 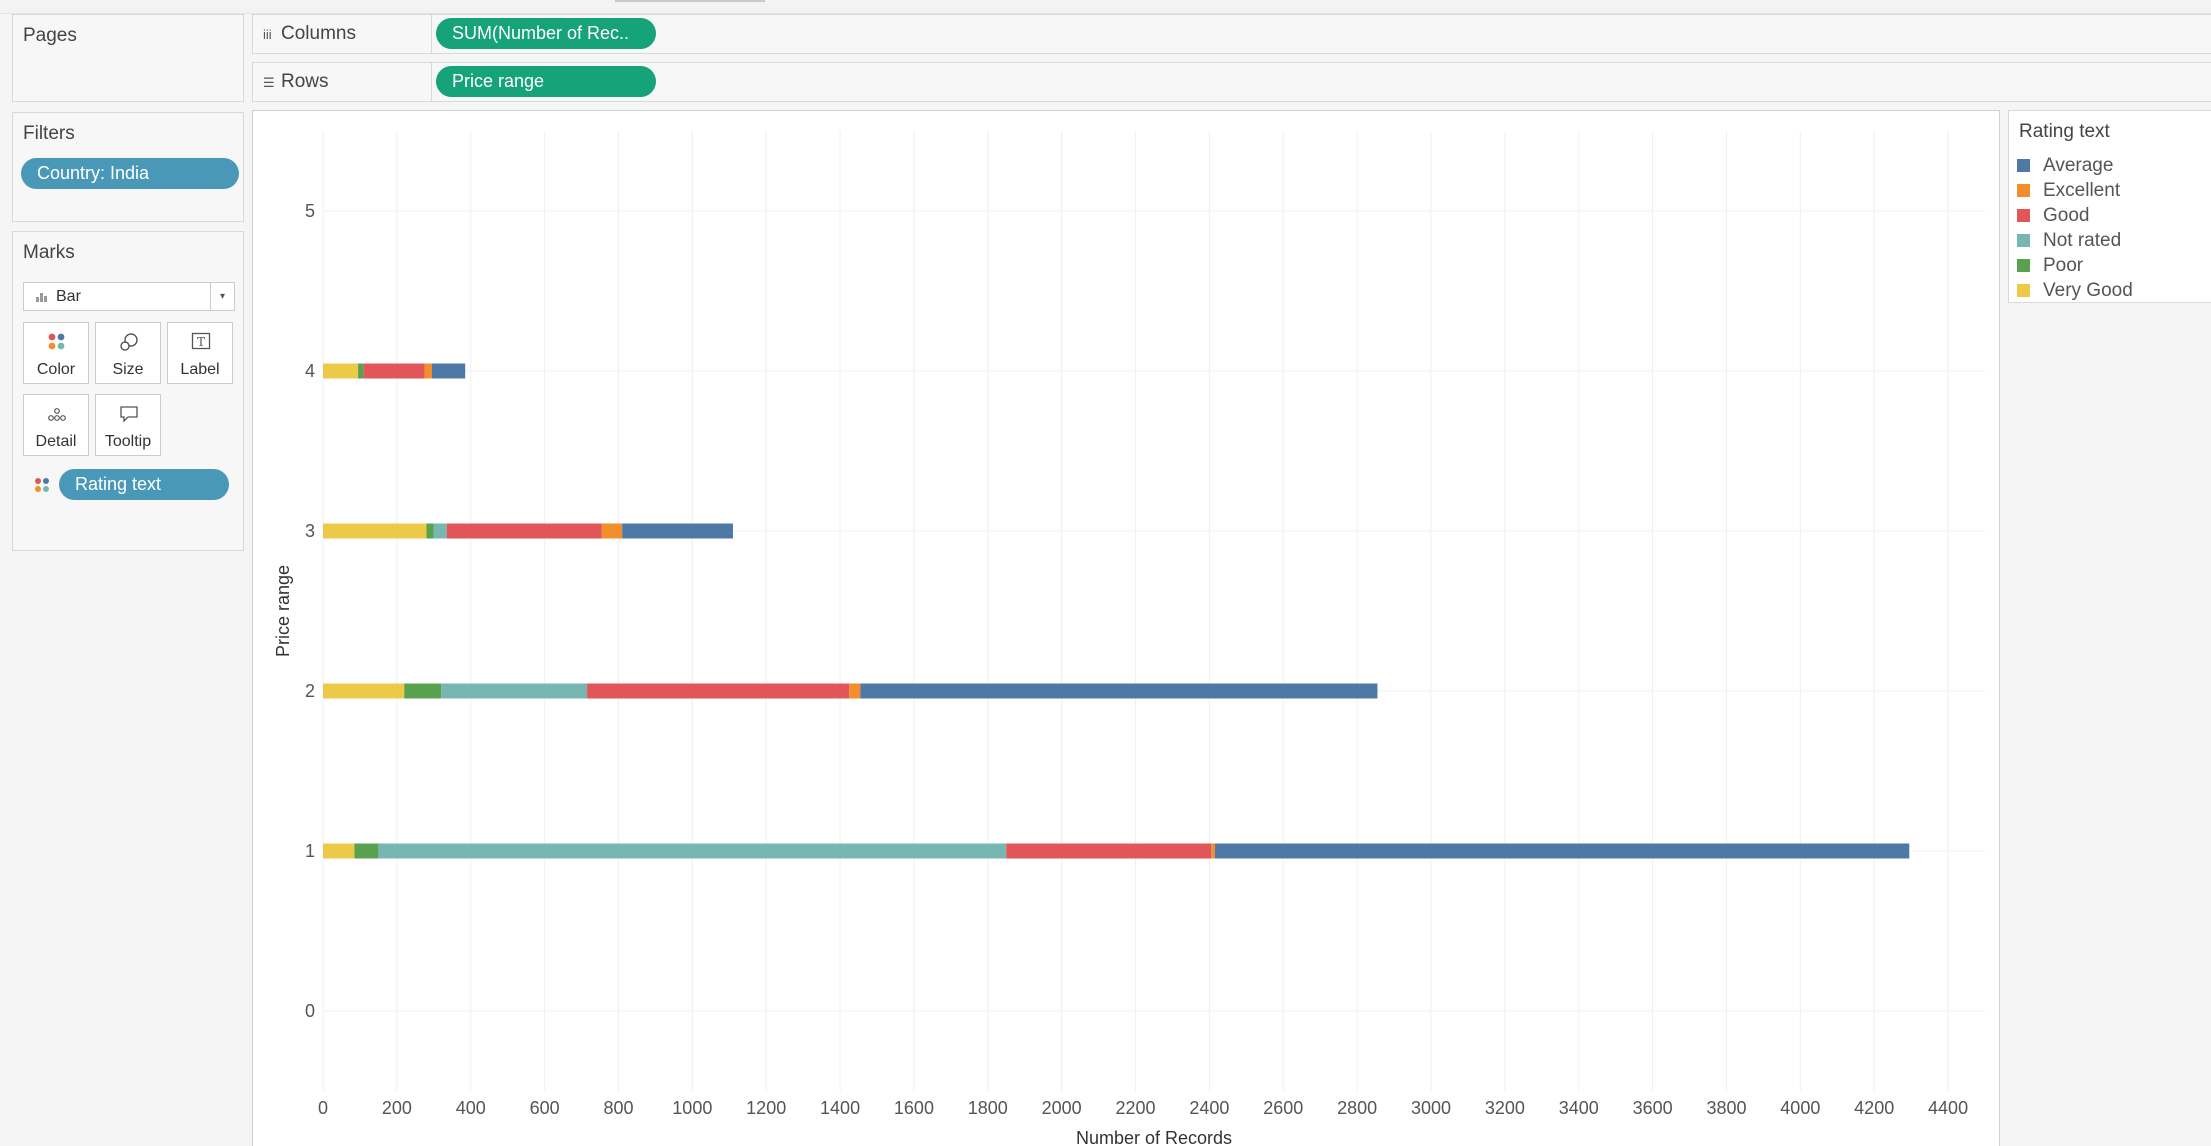 What do you see at coordinates (690, 1) in the screenshot?
I see `active-tab-indicator` at bounding box center [690, 1].